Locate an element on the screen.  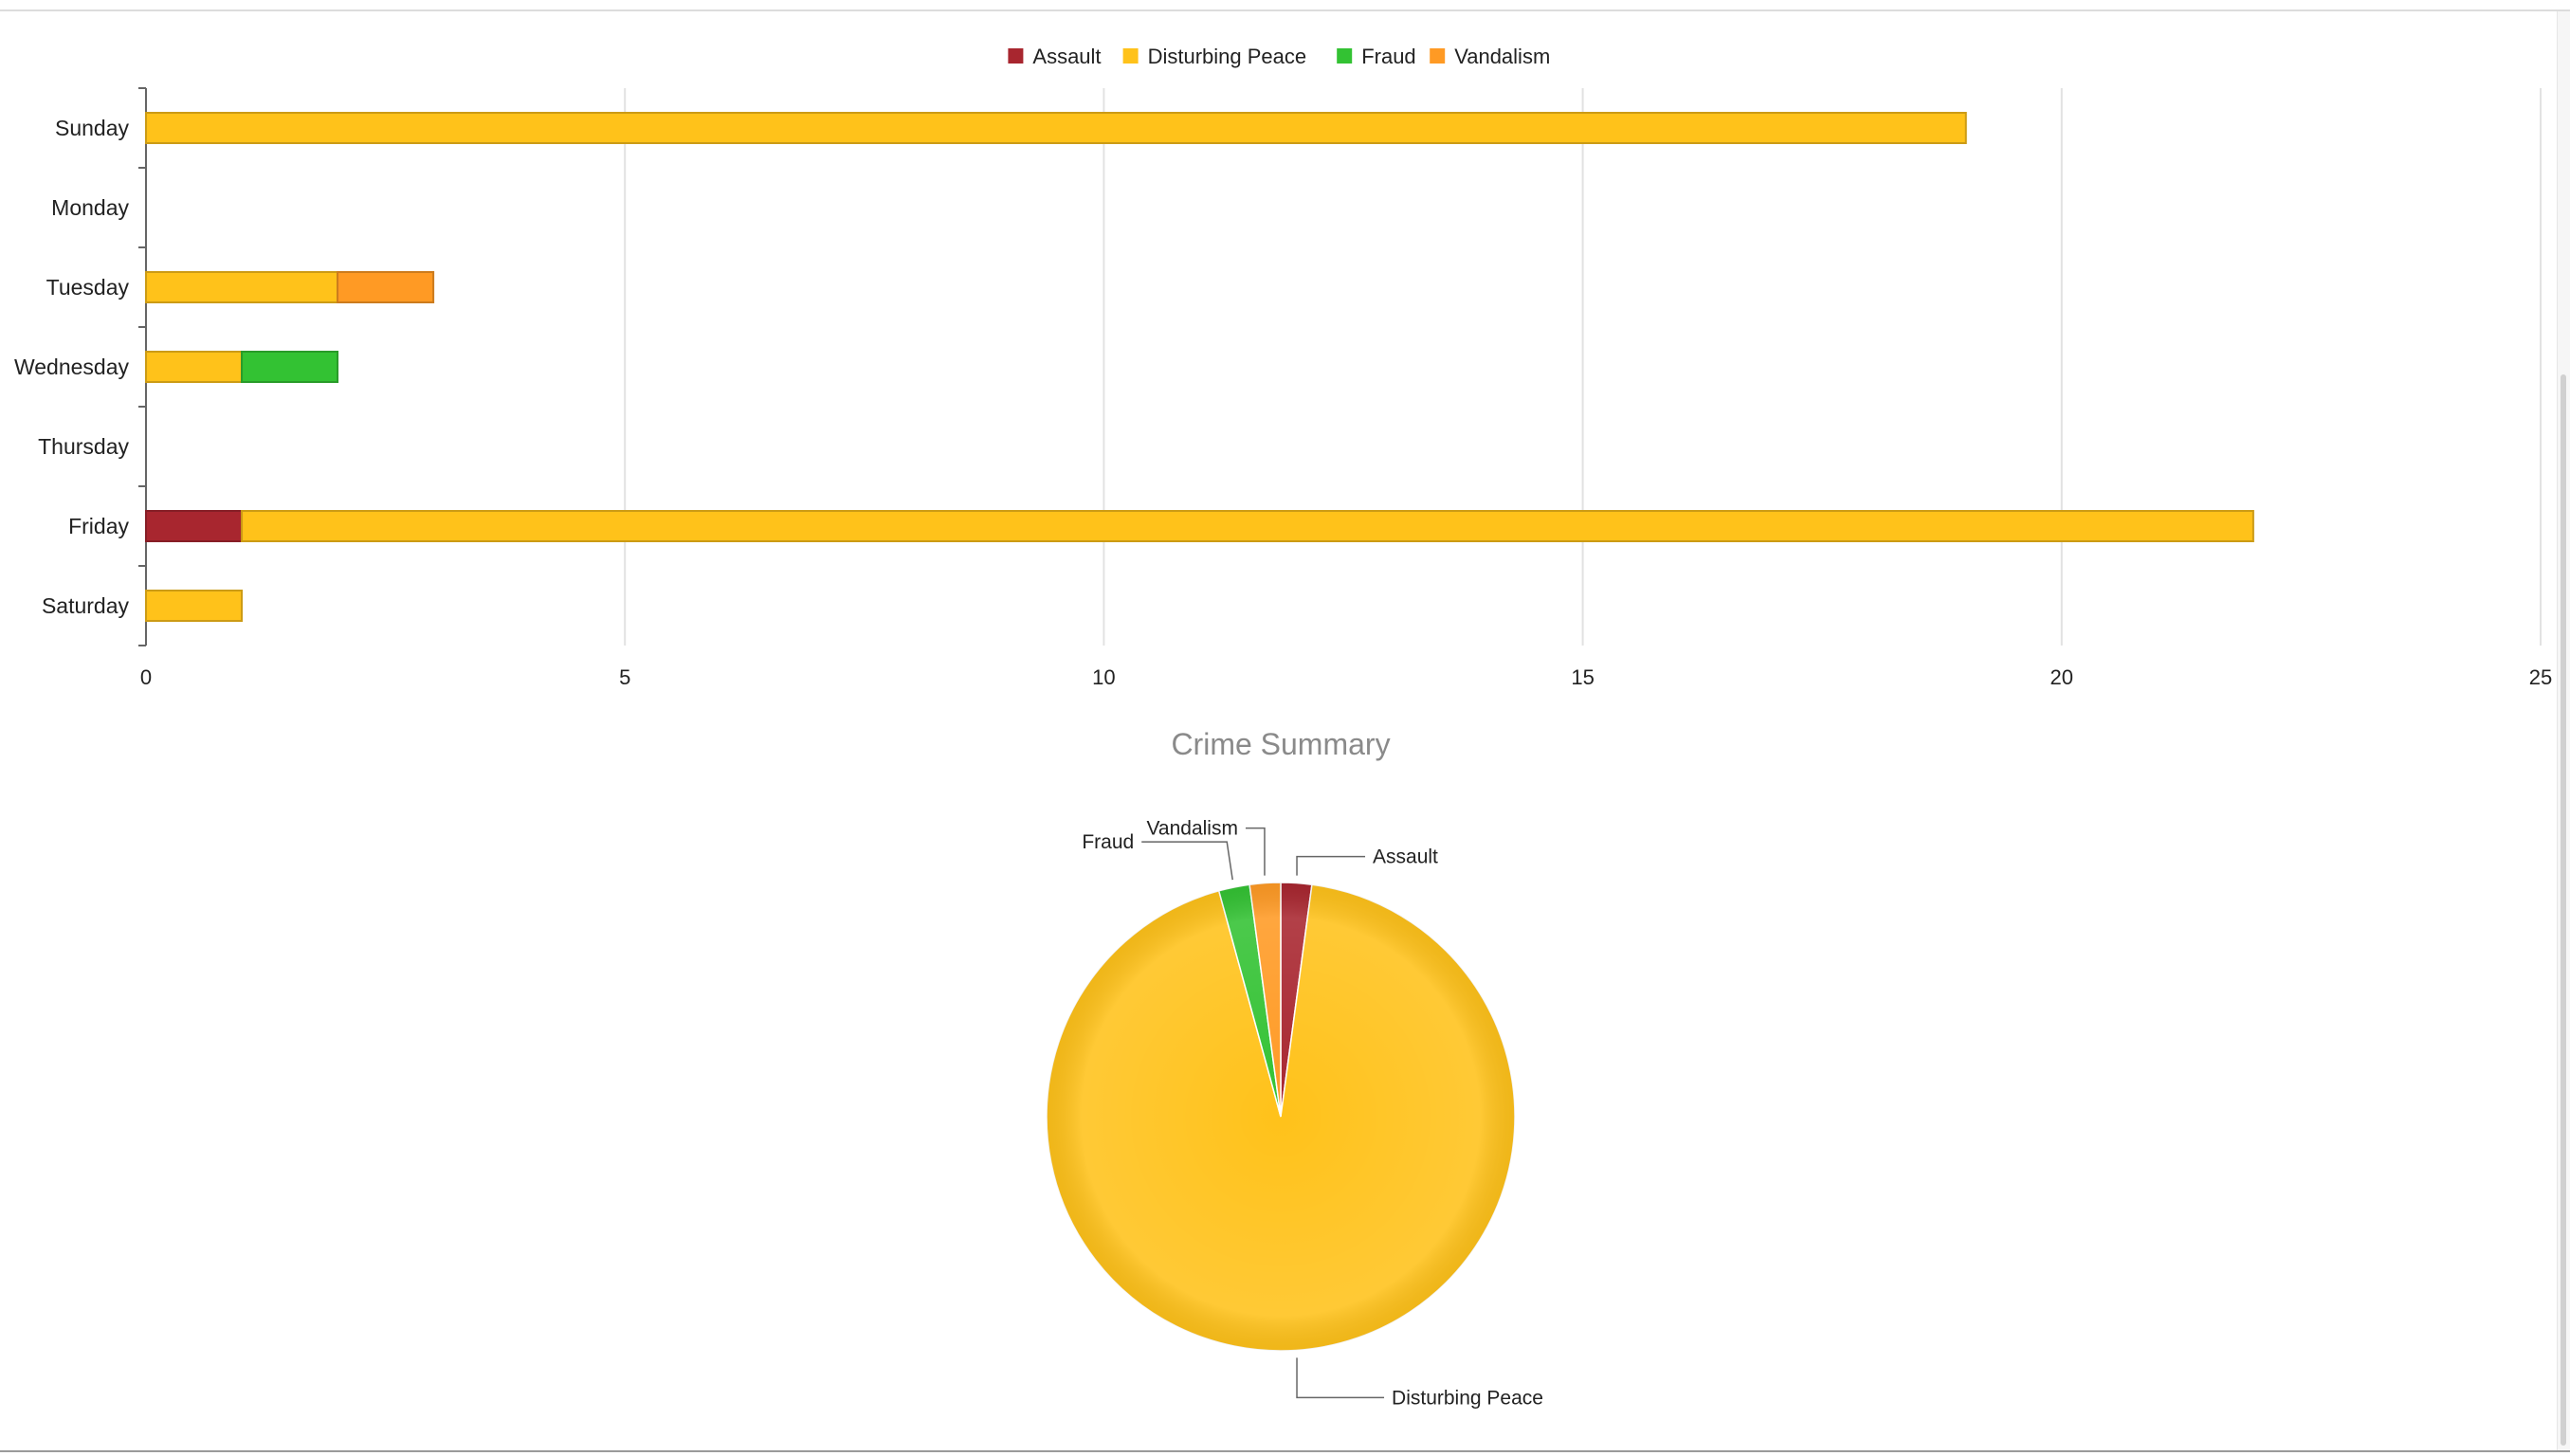
legend-item-fraud: Fraud is located at coordinates (1376, 56).